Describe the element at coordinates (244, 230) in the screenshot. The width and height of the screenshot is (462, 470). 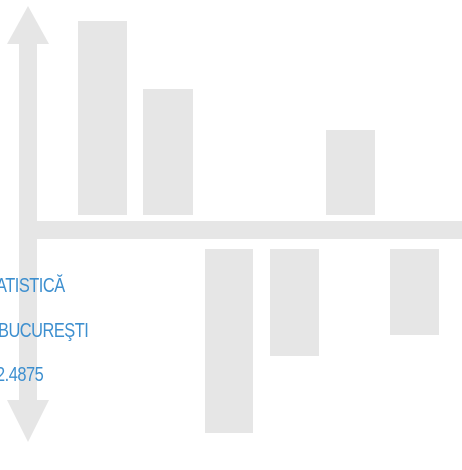
I see `horizontal-baseline` at that location.